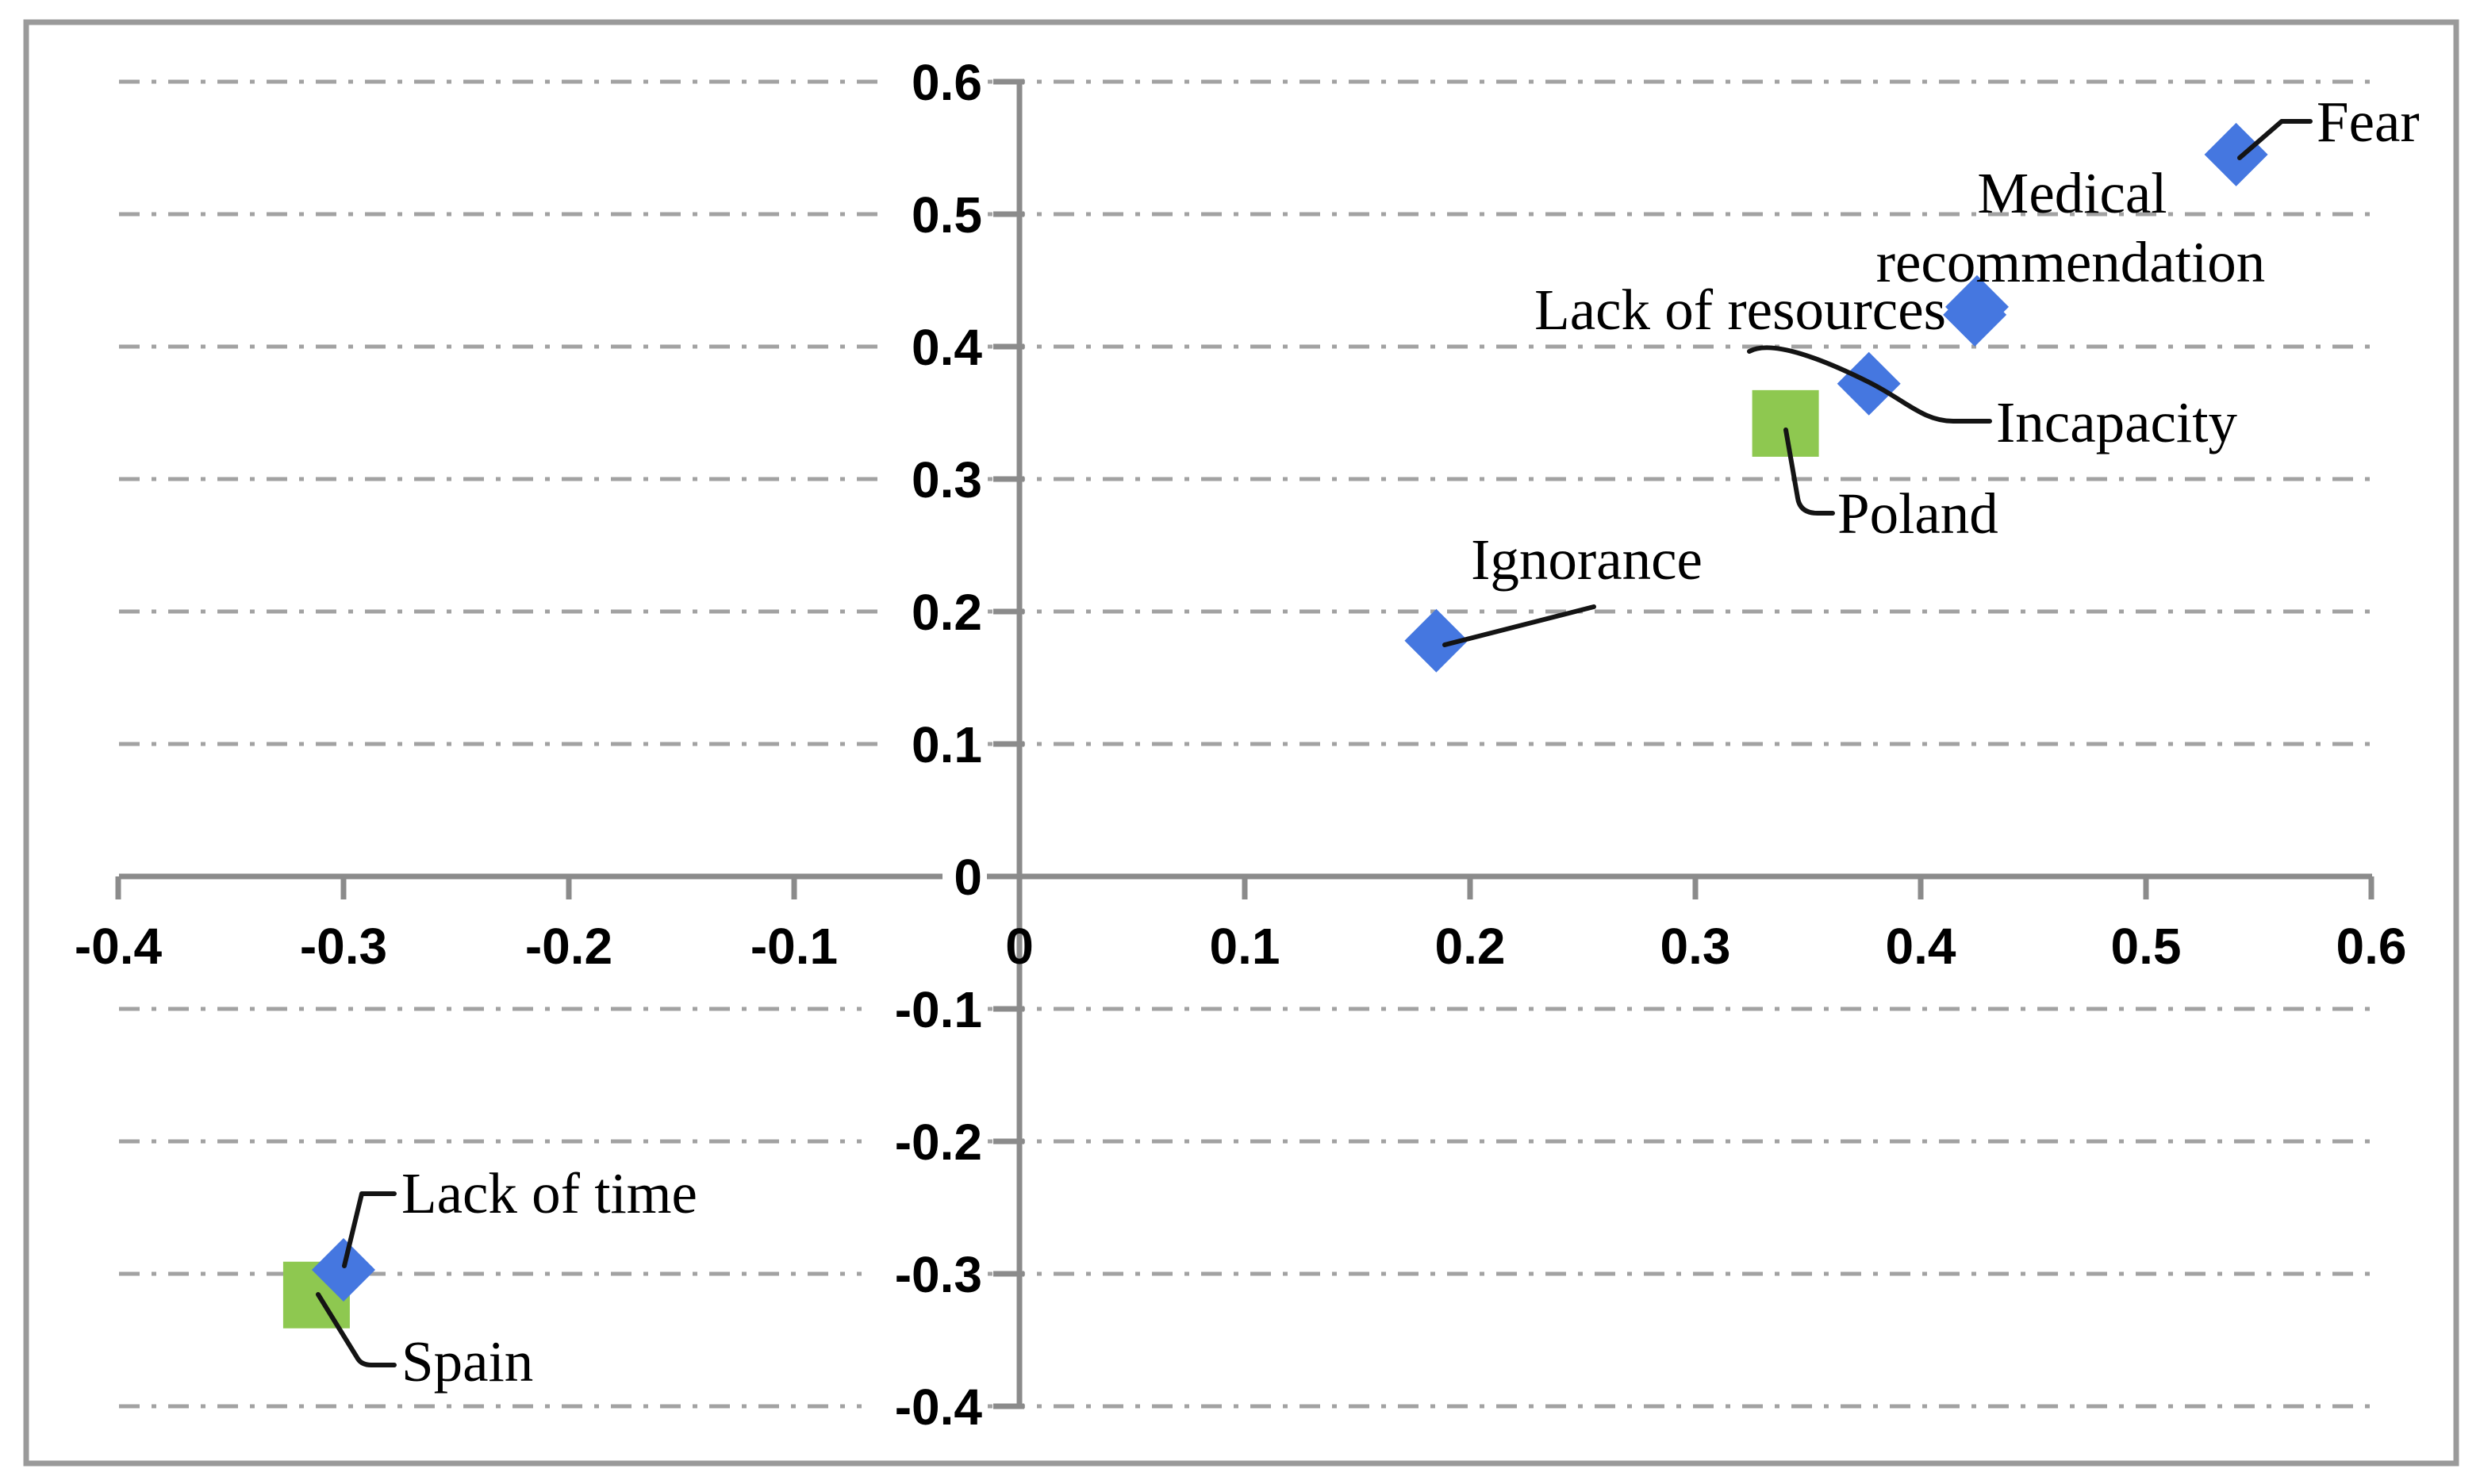 This screenshot has height=1484, width=2480. What do you see at coordinates (947, 214) in the screenshot?
I see `y-tick-label-0.5: 0.5` at bounding box center [947, 214].